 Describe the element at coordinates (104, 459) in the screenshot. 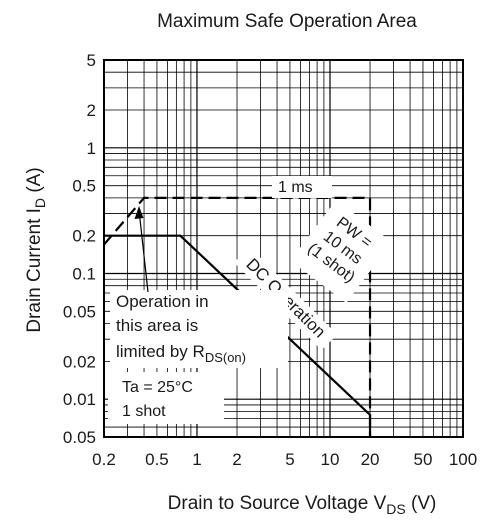

I see `x-tick-label: 0.2` at that location.